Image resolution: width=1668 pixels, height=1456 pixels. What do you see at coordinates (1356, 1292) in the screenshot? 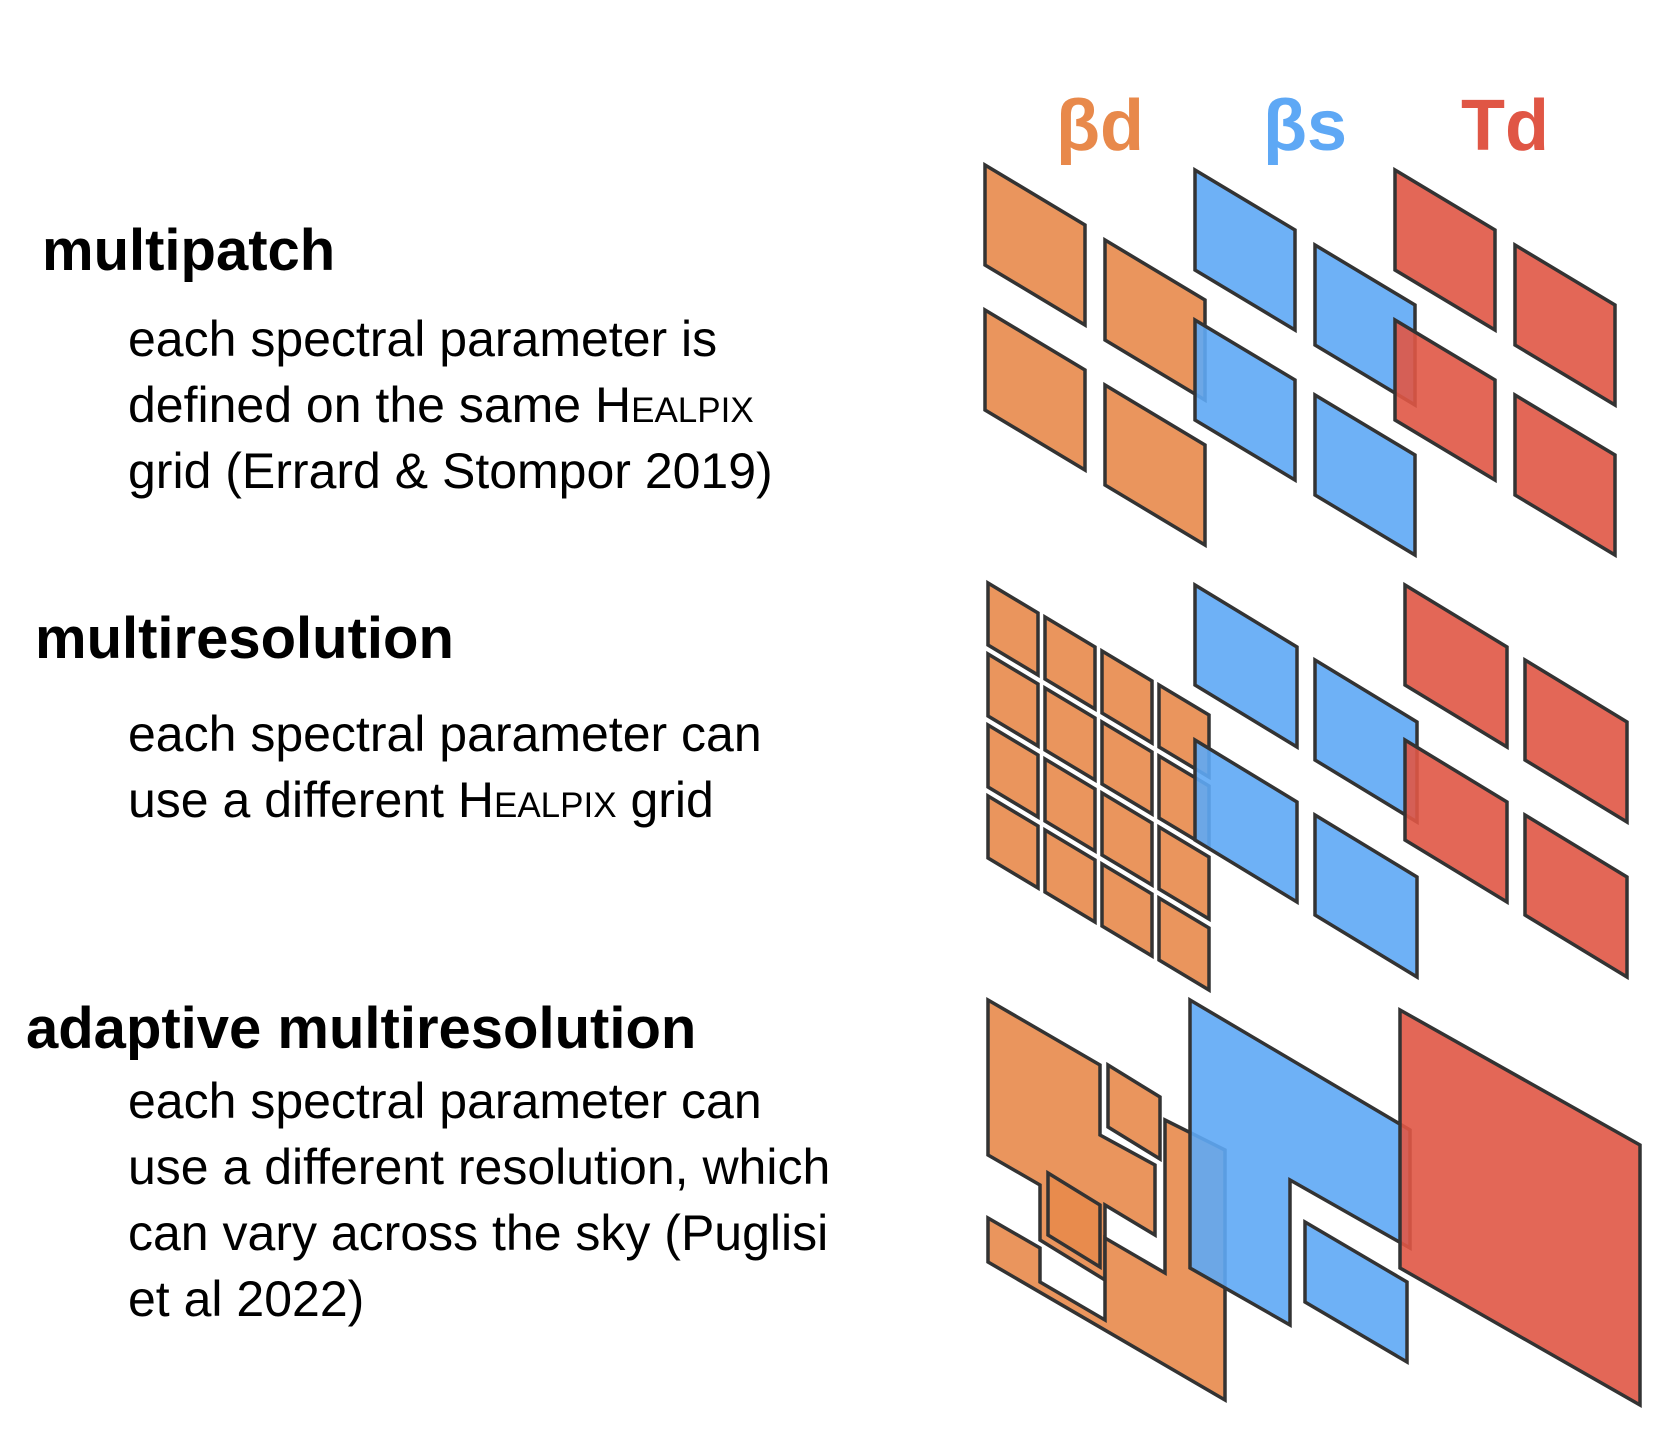
I see `adaptive-cell-beta-s` at bounding box center [1356, 1292].